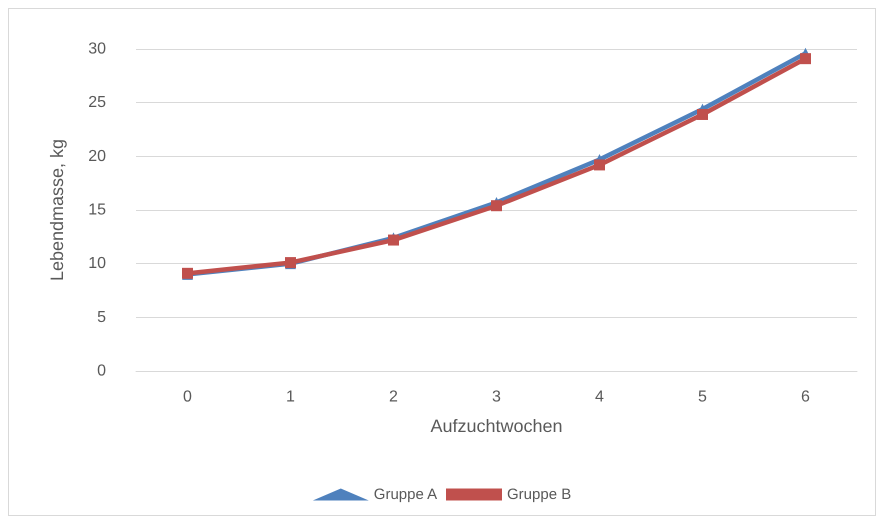  What do you see at coordinates (599, 397) in the screenshot?
I see `x-tick-label: 4` at bounding box center [599, 397].